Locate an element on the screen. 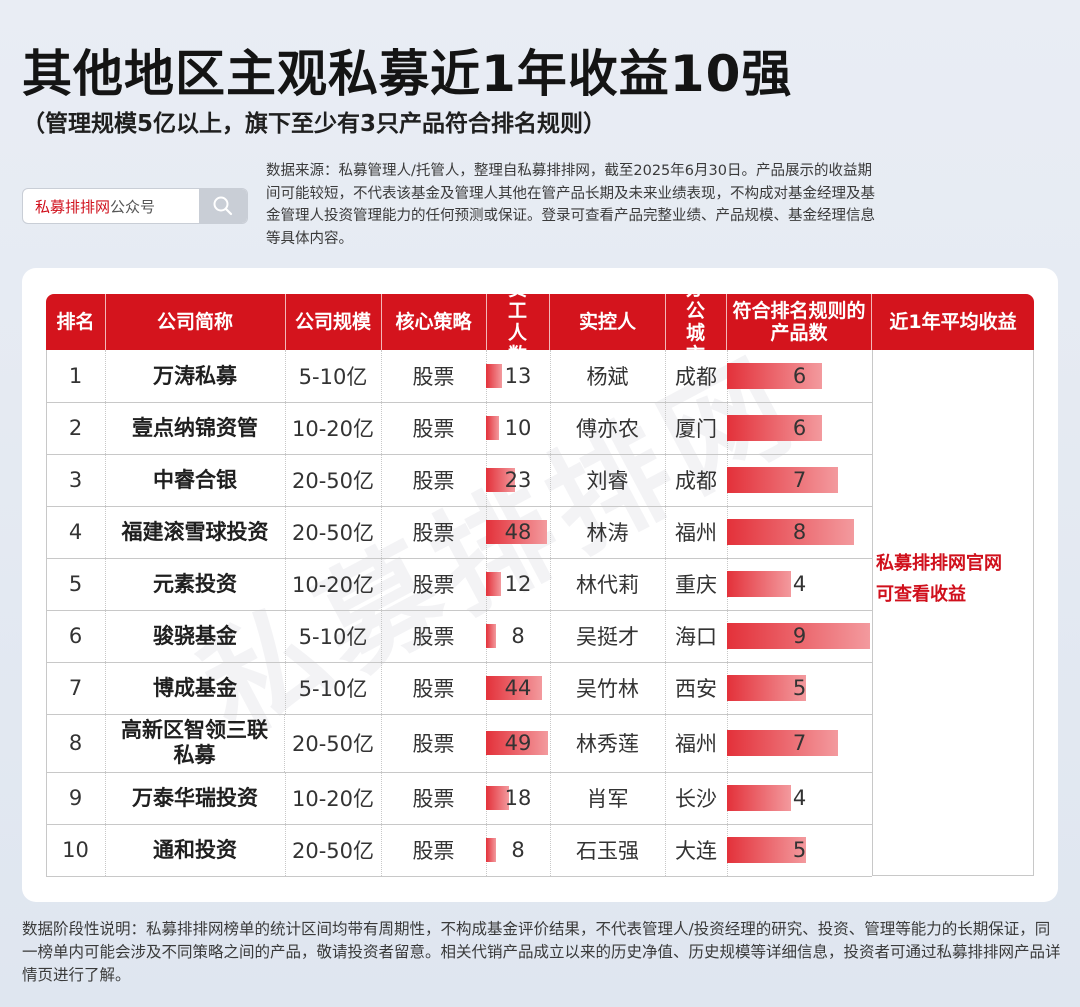  cell-controller: 林代莉 is located at coordinates (608, 584).